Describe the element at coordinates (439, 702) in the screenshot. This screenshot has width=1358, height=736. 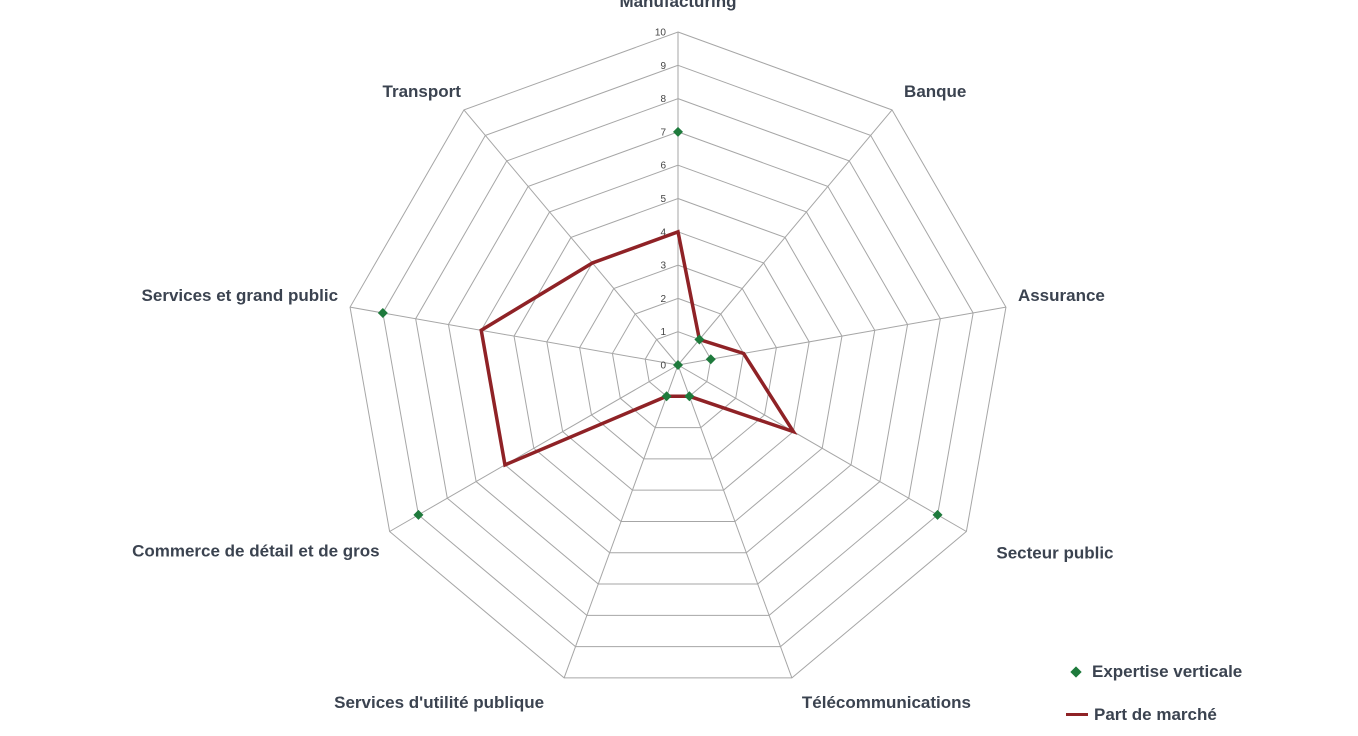
I see `category-label: Services d'utilité publique` at that location.